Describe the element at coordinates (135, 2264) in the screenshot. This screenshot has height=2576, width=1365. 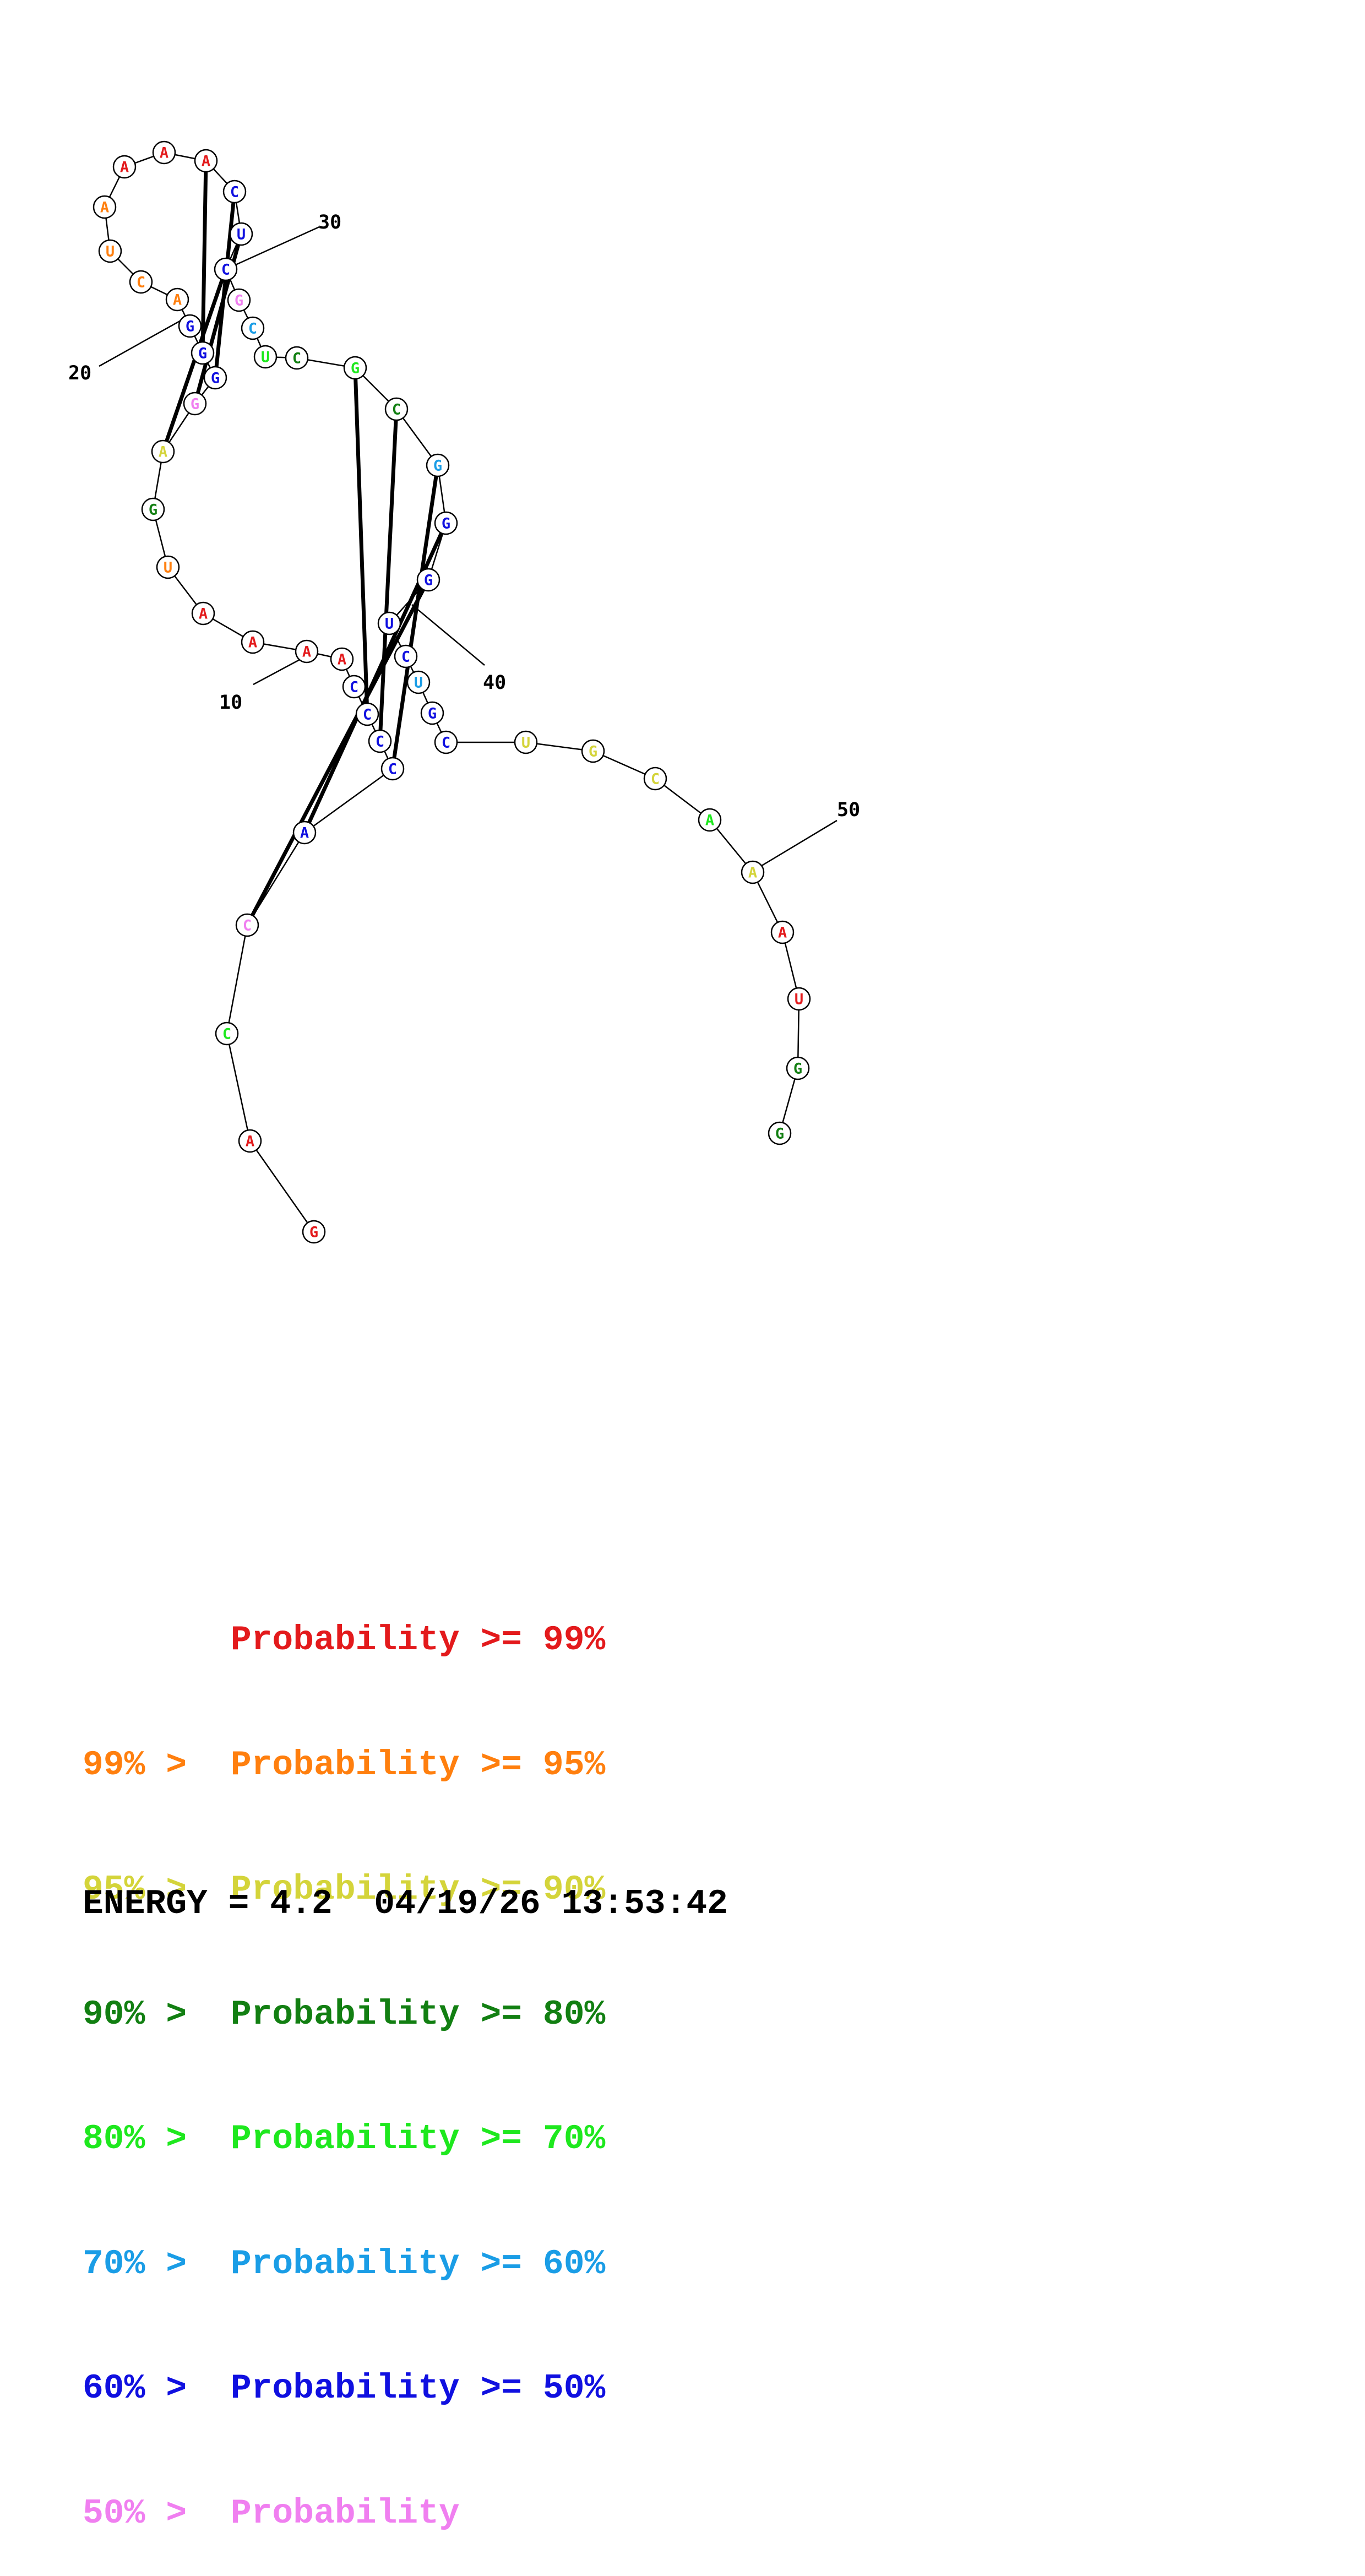
I see `legend-prefix: 70% >` at that location.